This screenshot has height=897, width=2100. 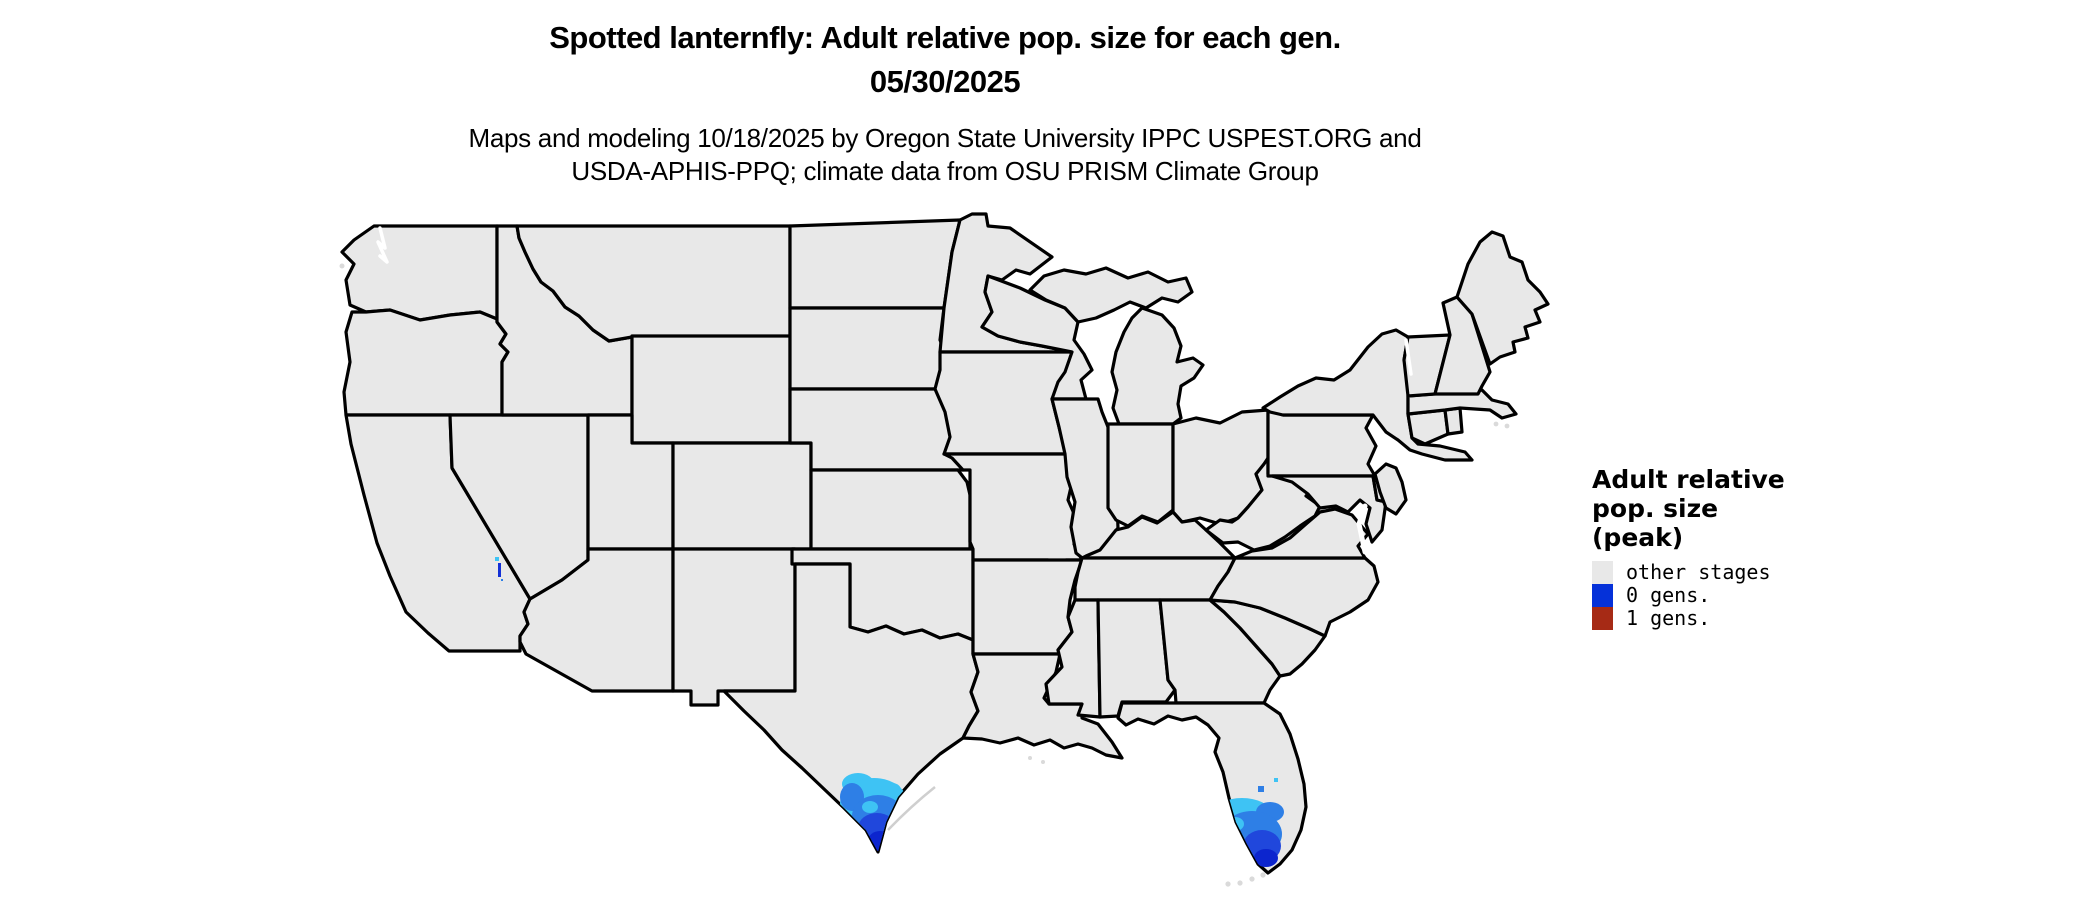 I want to click on washington-island, so click(x=342, y=266).